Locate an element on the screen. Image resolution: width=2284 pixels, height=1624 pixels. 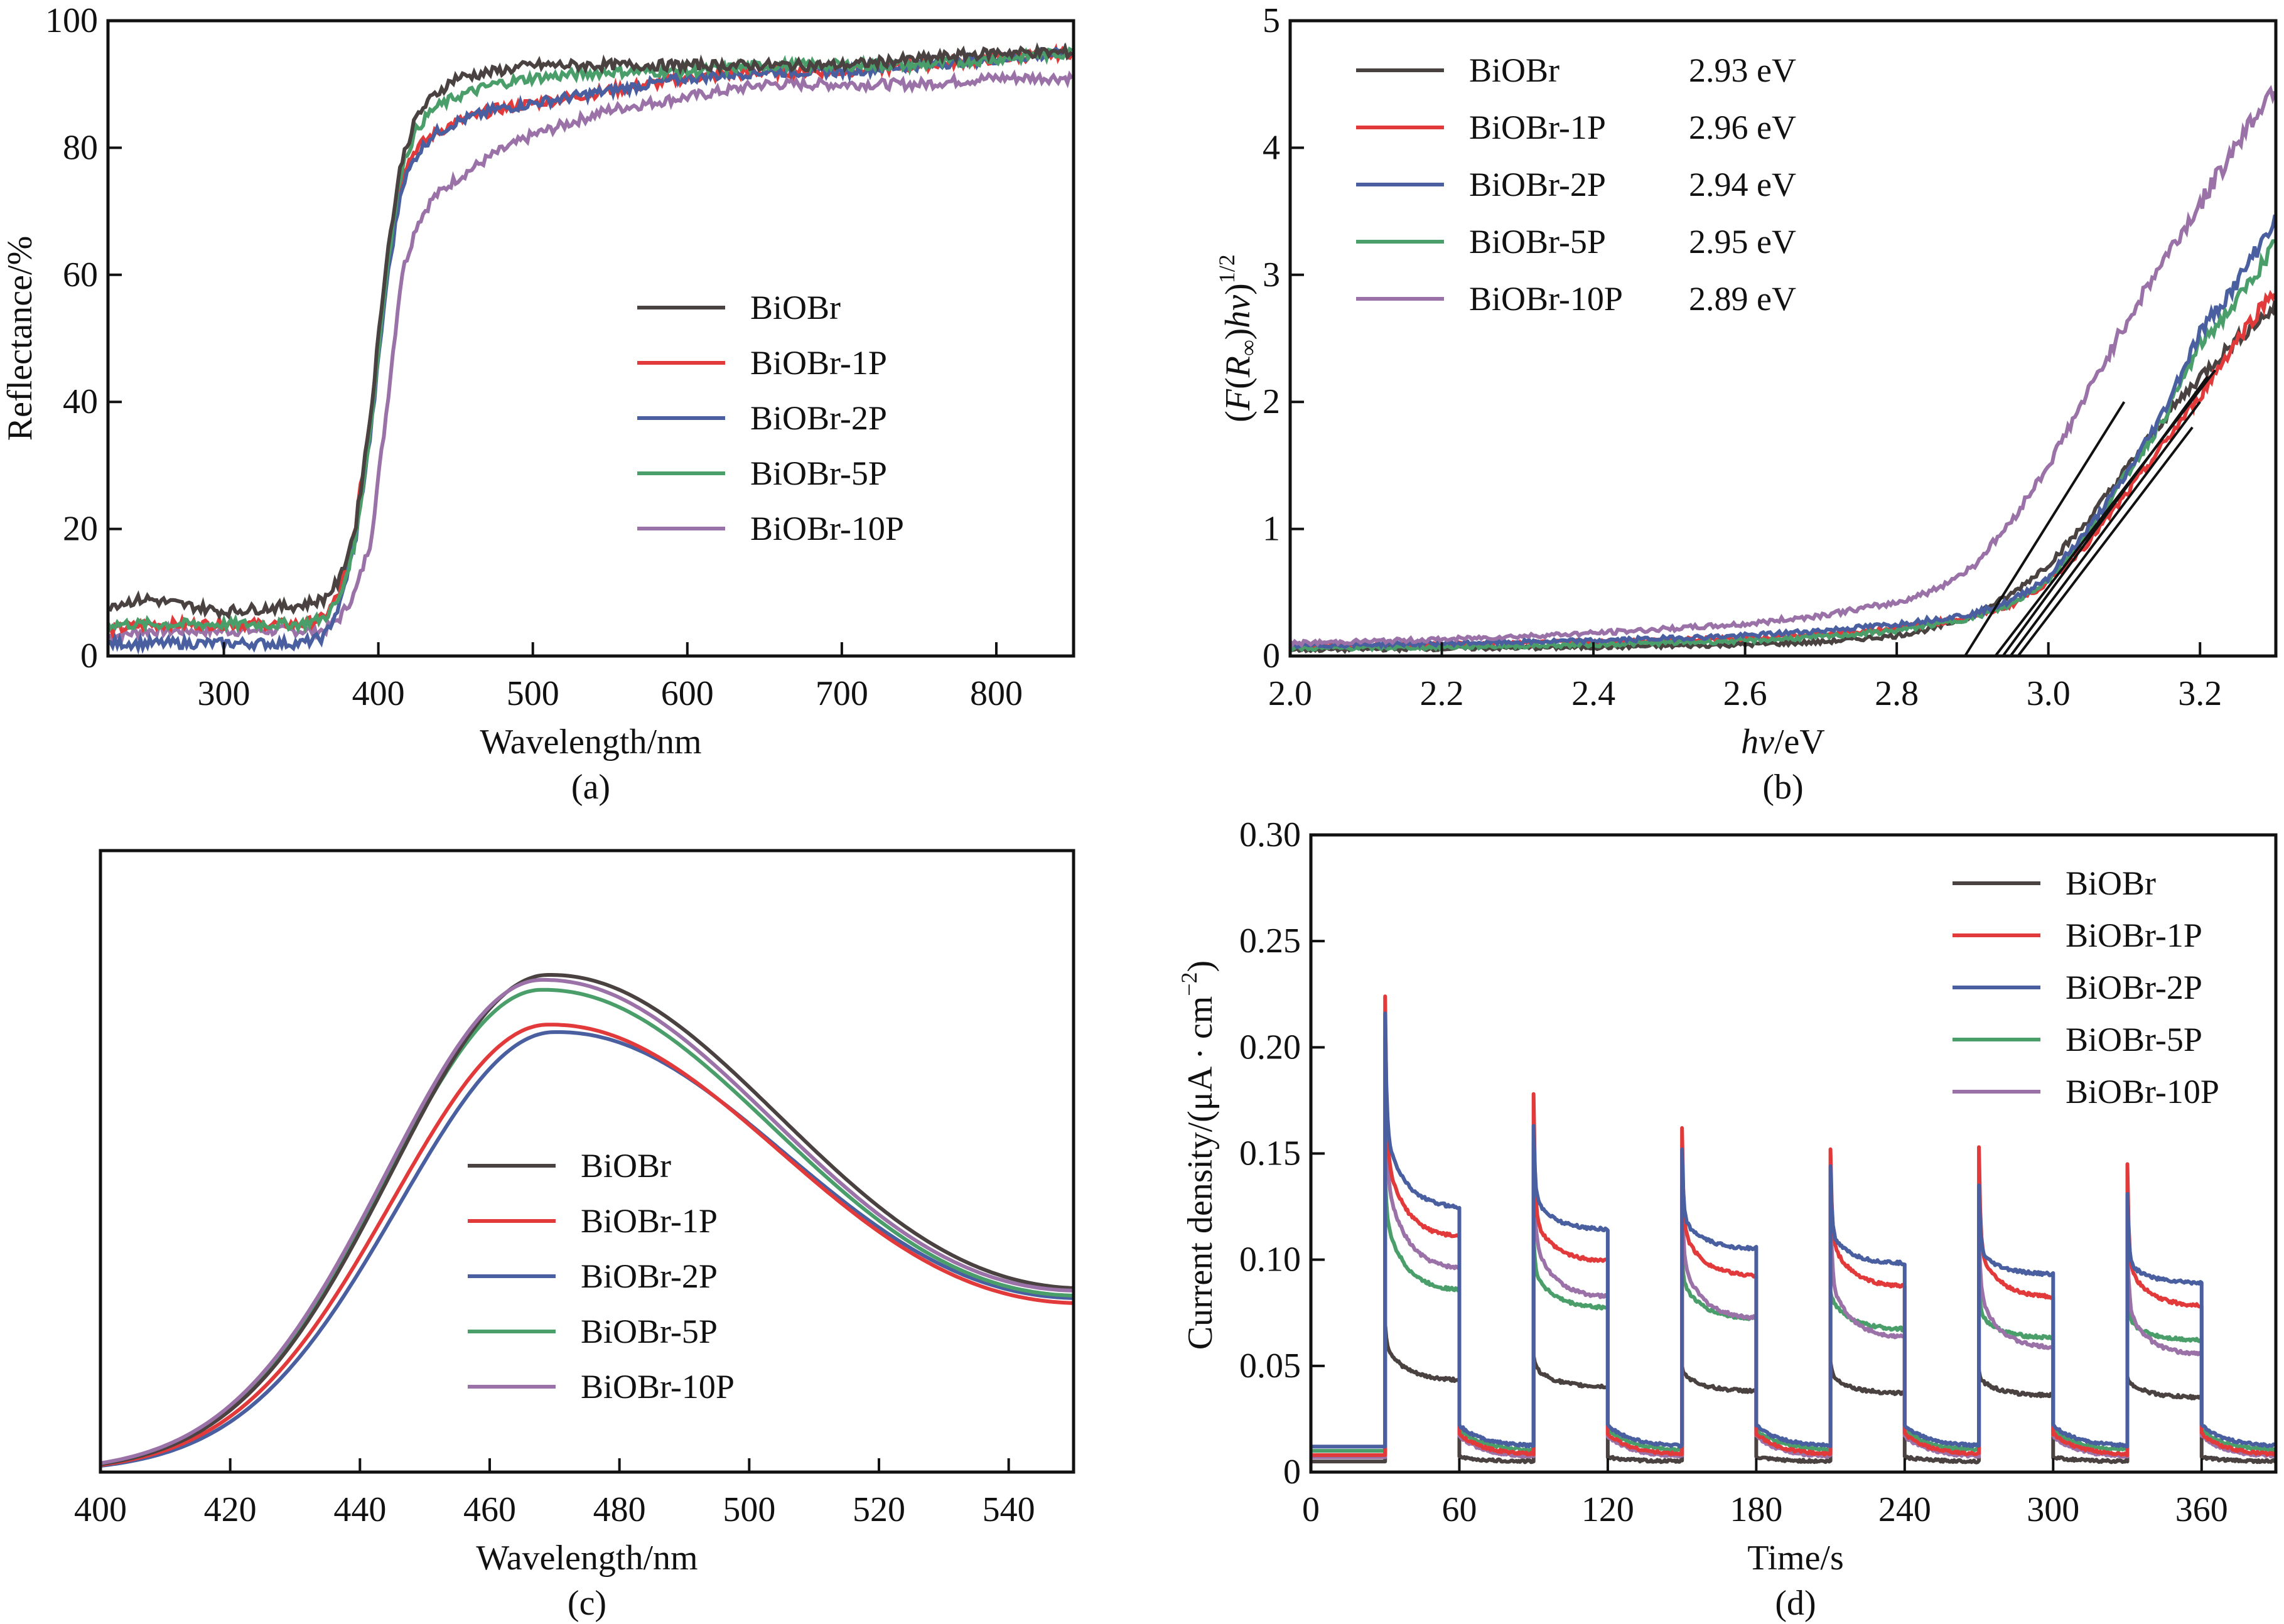
panel-d-xlabel: Time/s is located at coordinates (1795, 1558).